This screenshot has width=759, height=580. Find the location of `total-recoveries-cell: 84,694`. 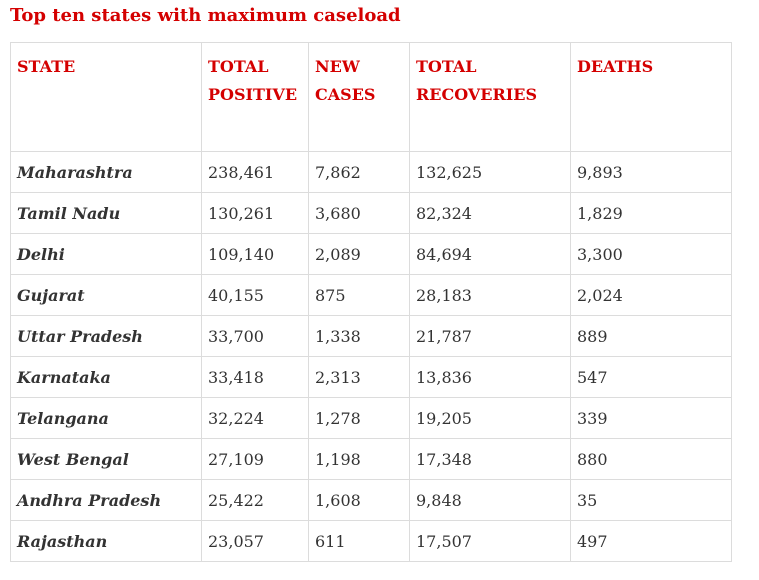

total-recoveries-cell: 84,694 is located at coordinates (490, 254).